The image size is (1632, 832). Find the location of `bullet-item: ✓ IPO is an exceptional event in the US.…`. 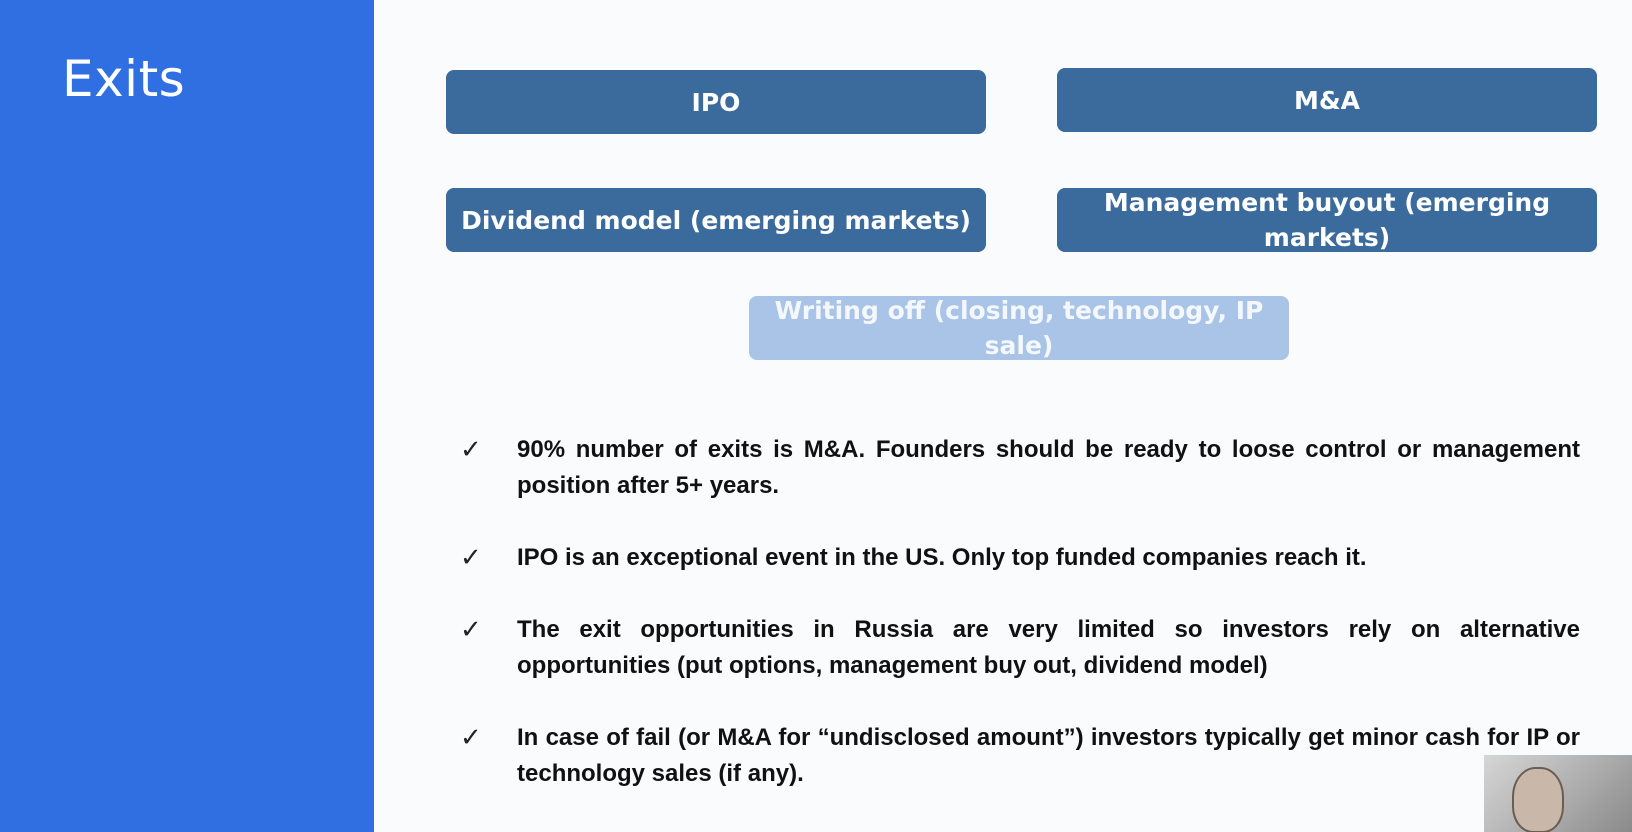

bullet-item: ✓ IPO is an exceptional event in the US.… is located at coordinates (1020, 558).